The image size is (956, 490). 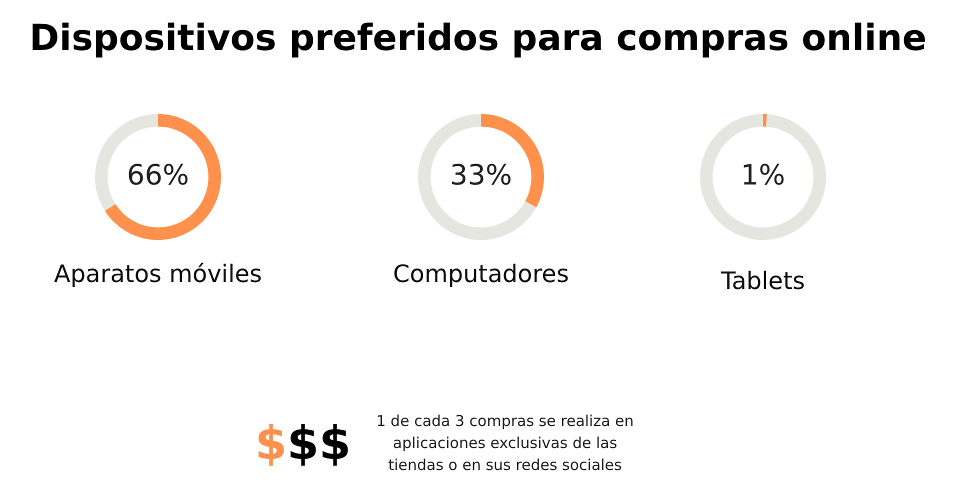 What do you see at coordinates (481, 175) in the screenshot?
I see `data-label: 33%` at bounding box center [481, 175].